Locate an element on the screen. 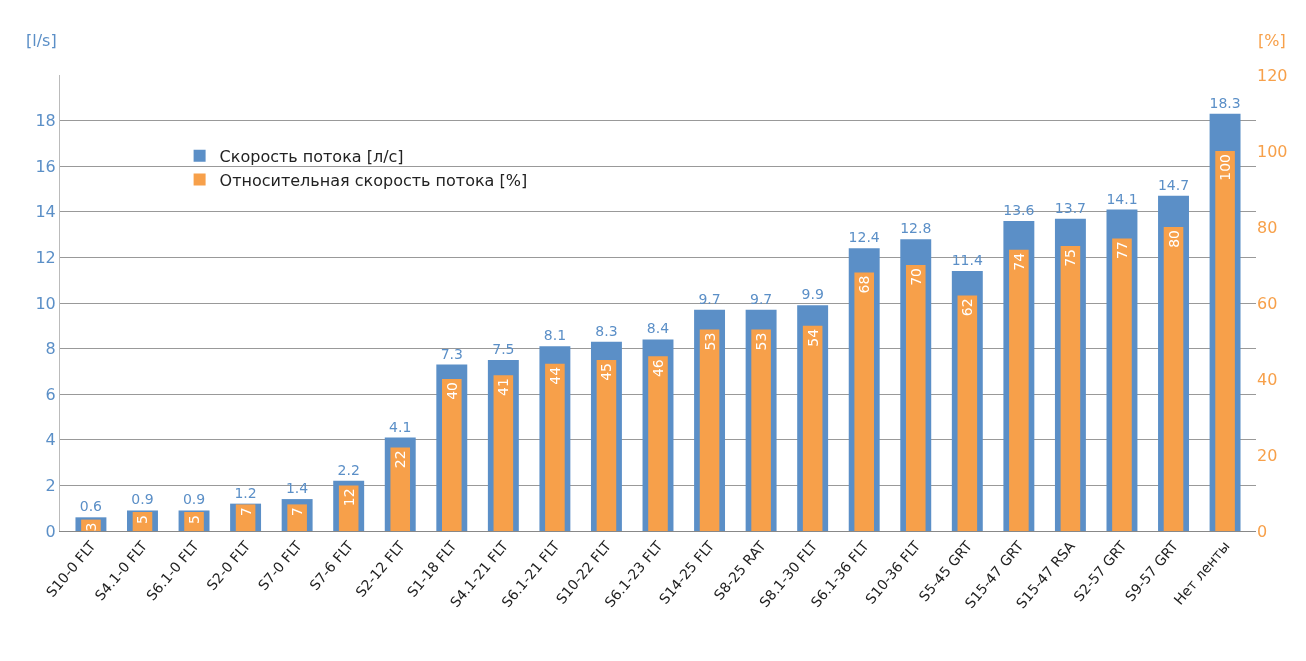 Image resolution: width=1306 pixels, height=661 pixels. y-tick-label: 16 is located at coordinates (45, 166).